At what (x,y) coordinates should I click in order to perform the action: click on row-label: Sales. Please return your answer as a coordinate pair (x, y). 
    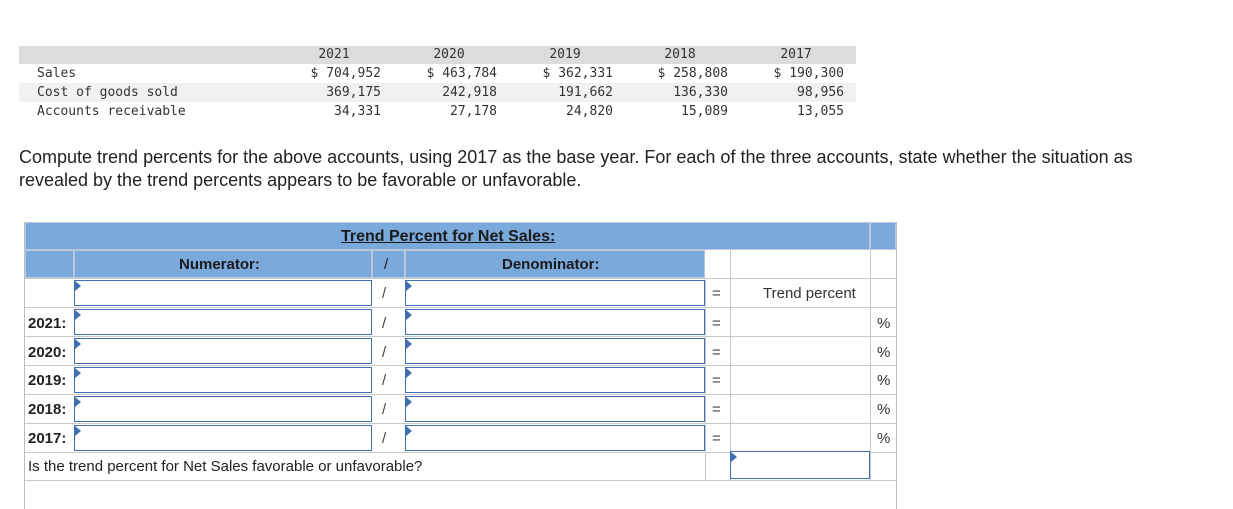
    Looking at the image, I should click on (57, 73).